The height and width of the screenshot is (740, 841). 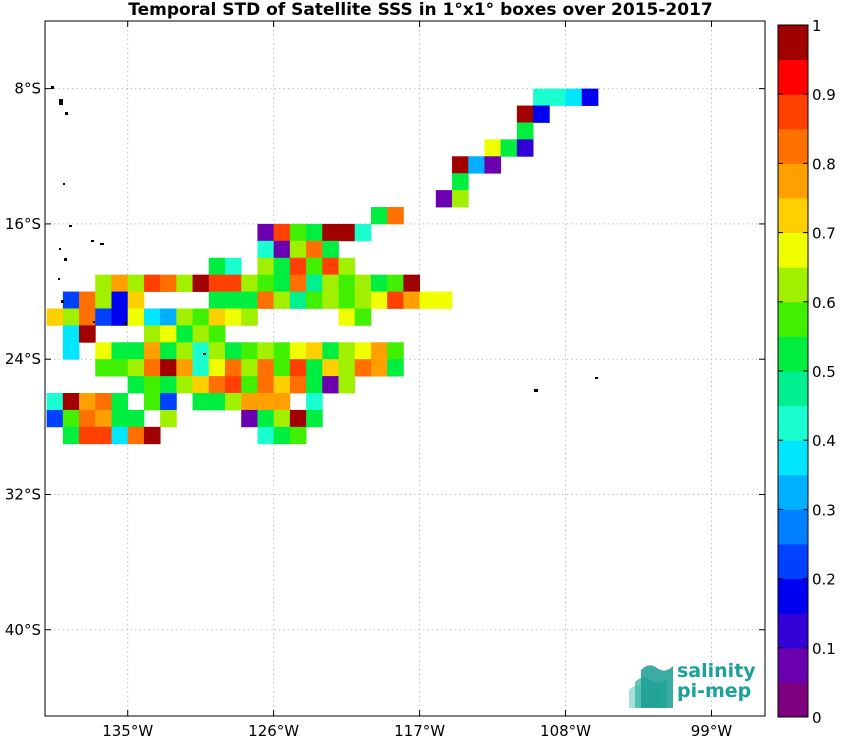 What do you see at coordinates (712, 731) in the screenshot?
I see `x-tick-label: 99°W` at bounding box center [712, 731].